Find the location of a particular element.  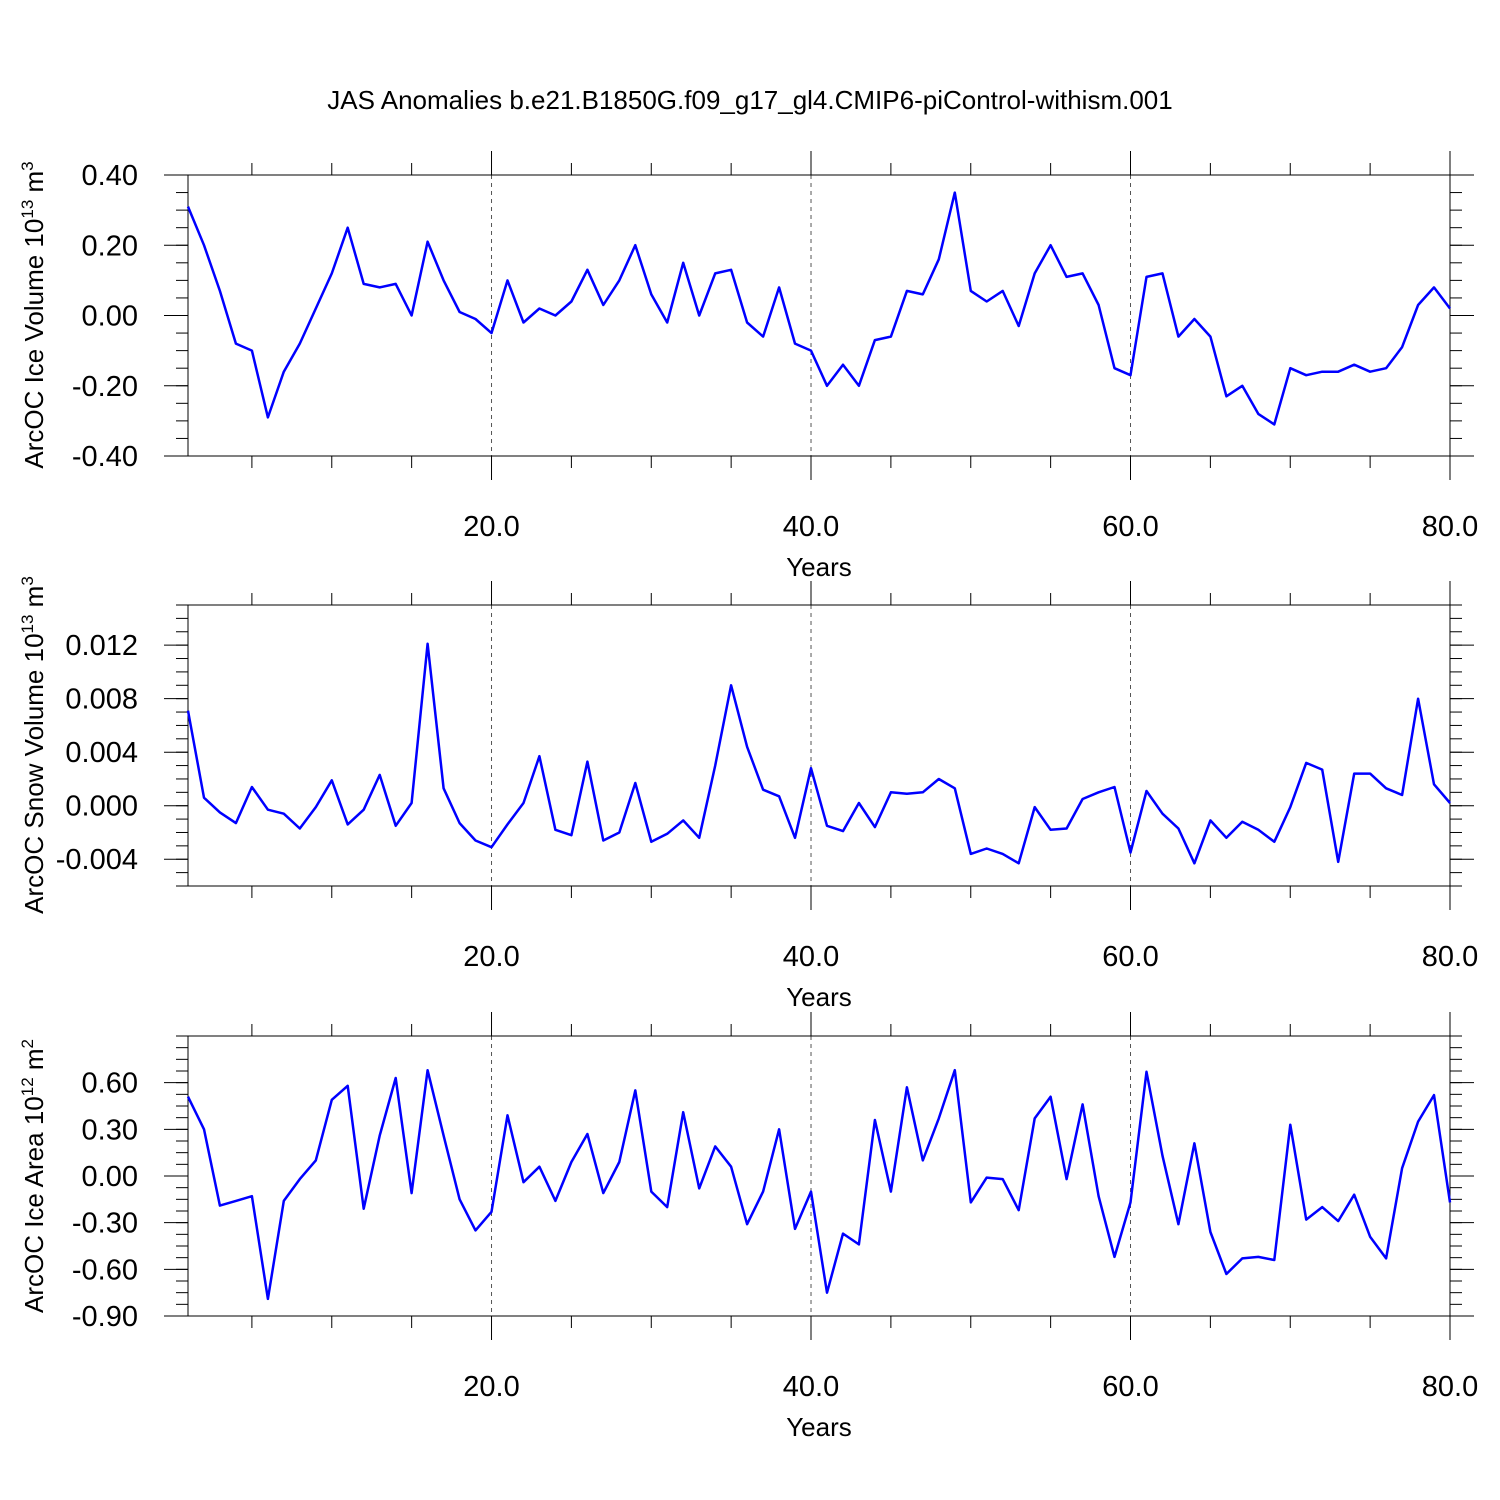

y-tick-label: 0.000 is located at coordinates (101, 807).